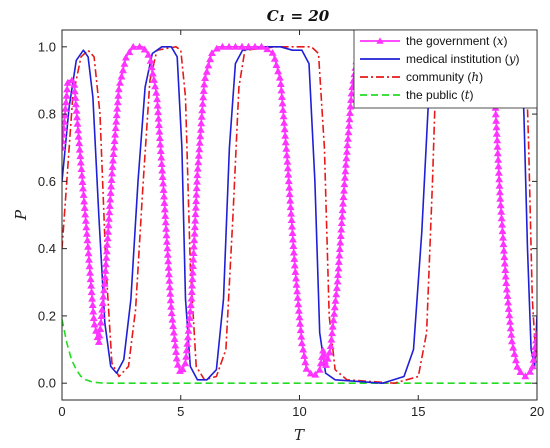  I want to click on y-tick-label: 0.8, so click(47, 114).